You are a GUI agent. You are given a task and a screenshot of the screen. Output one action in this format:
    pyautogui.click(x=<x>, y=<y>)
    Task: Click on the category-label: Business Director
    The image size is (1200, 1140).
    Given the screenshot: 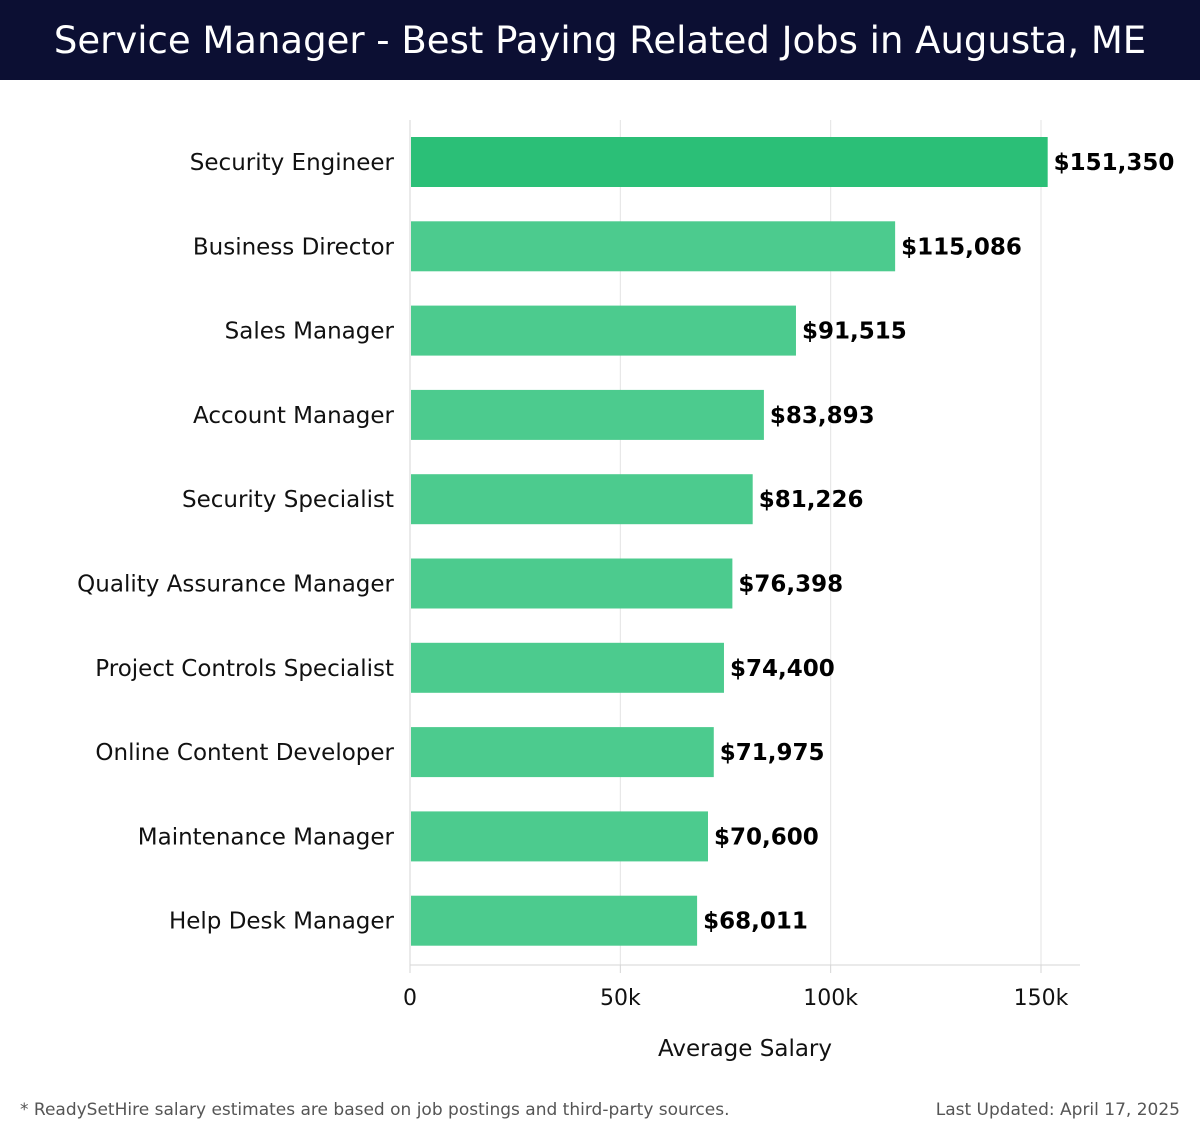 What is the action you would take?
    pyautogui.click(x=294, y=247)
    